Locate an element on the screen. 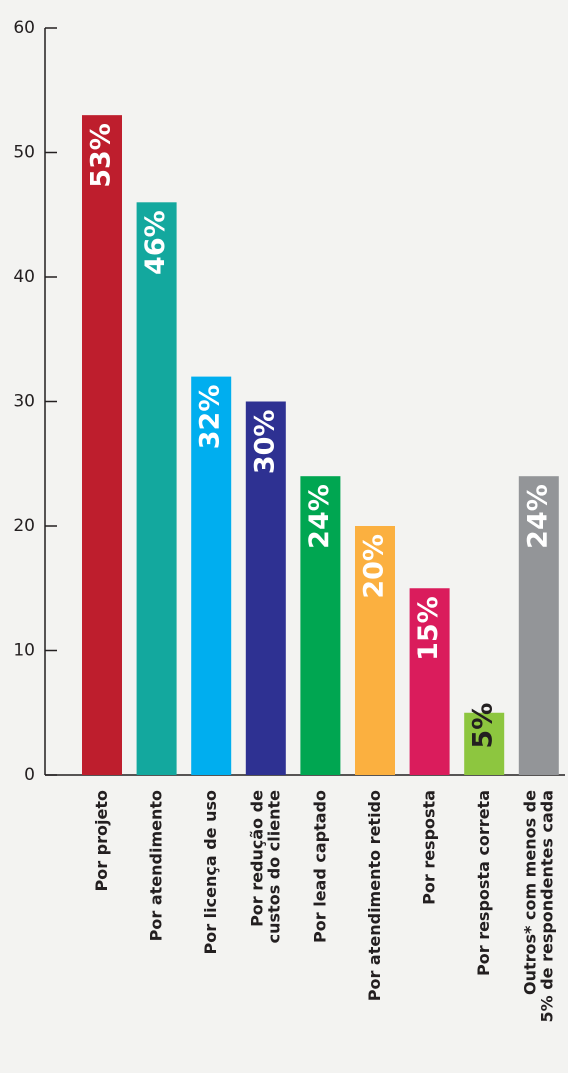 Image resolution: width=568 pixels, height=1073 pixels. value-label: 46% is located at coordinates (155, 242).